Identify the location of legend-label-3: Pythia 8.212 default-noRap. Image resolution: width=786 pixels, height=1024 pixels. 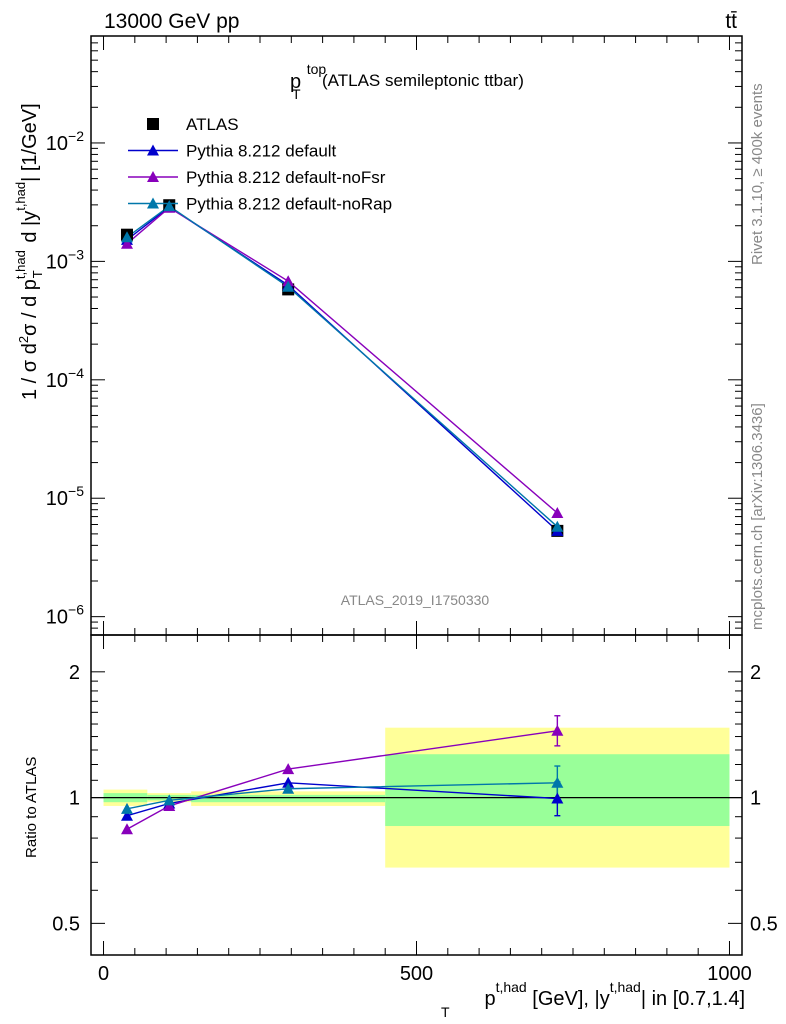
(289, 204).